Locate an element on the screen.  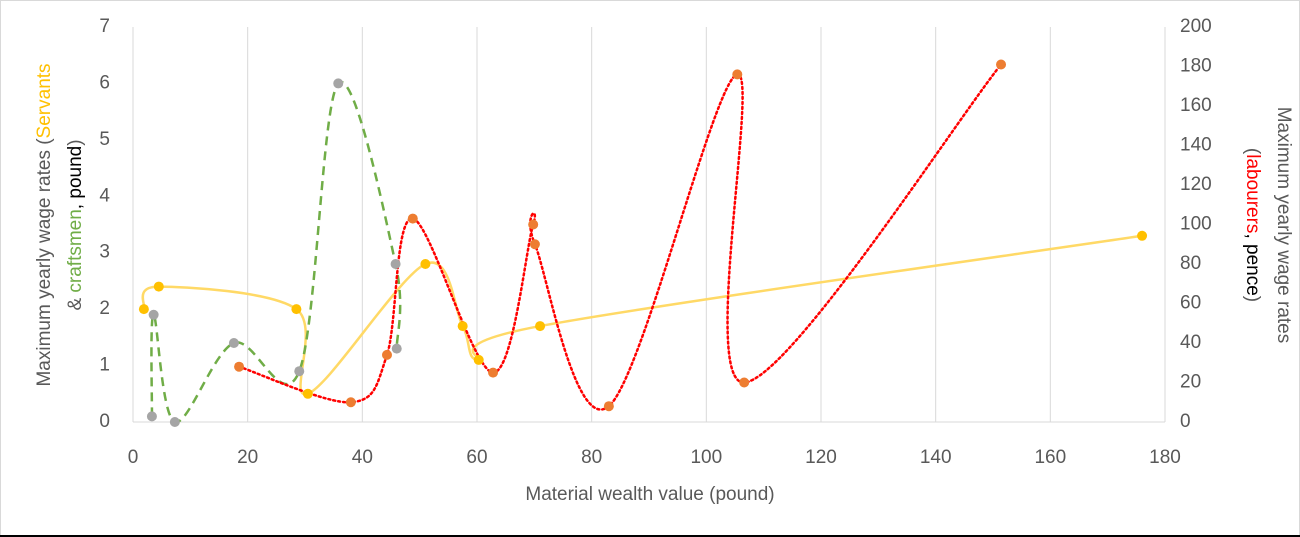
y2-tick-label: 180 is located at coordinates (1196, 66).